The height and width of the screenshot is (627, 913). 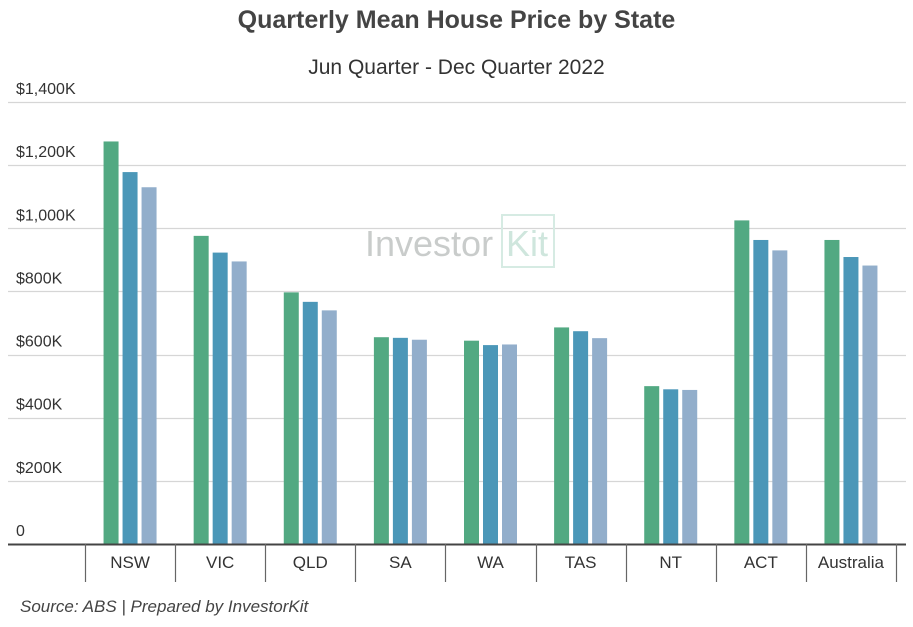 What do you see at coordinates (20, 531) in the screenshot?
I see `y-tick-label: 0` at bounding box center [20, 531].